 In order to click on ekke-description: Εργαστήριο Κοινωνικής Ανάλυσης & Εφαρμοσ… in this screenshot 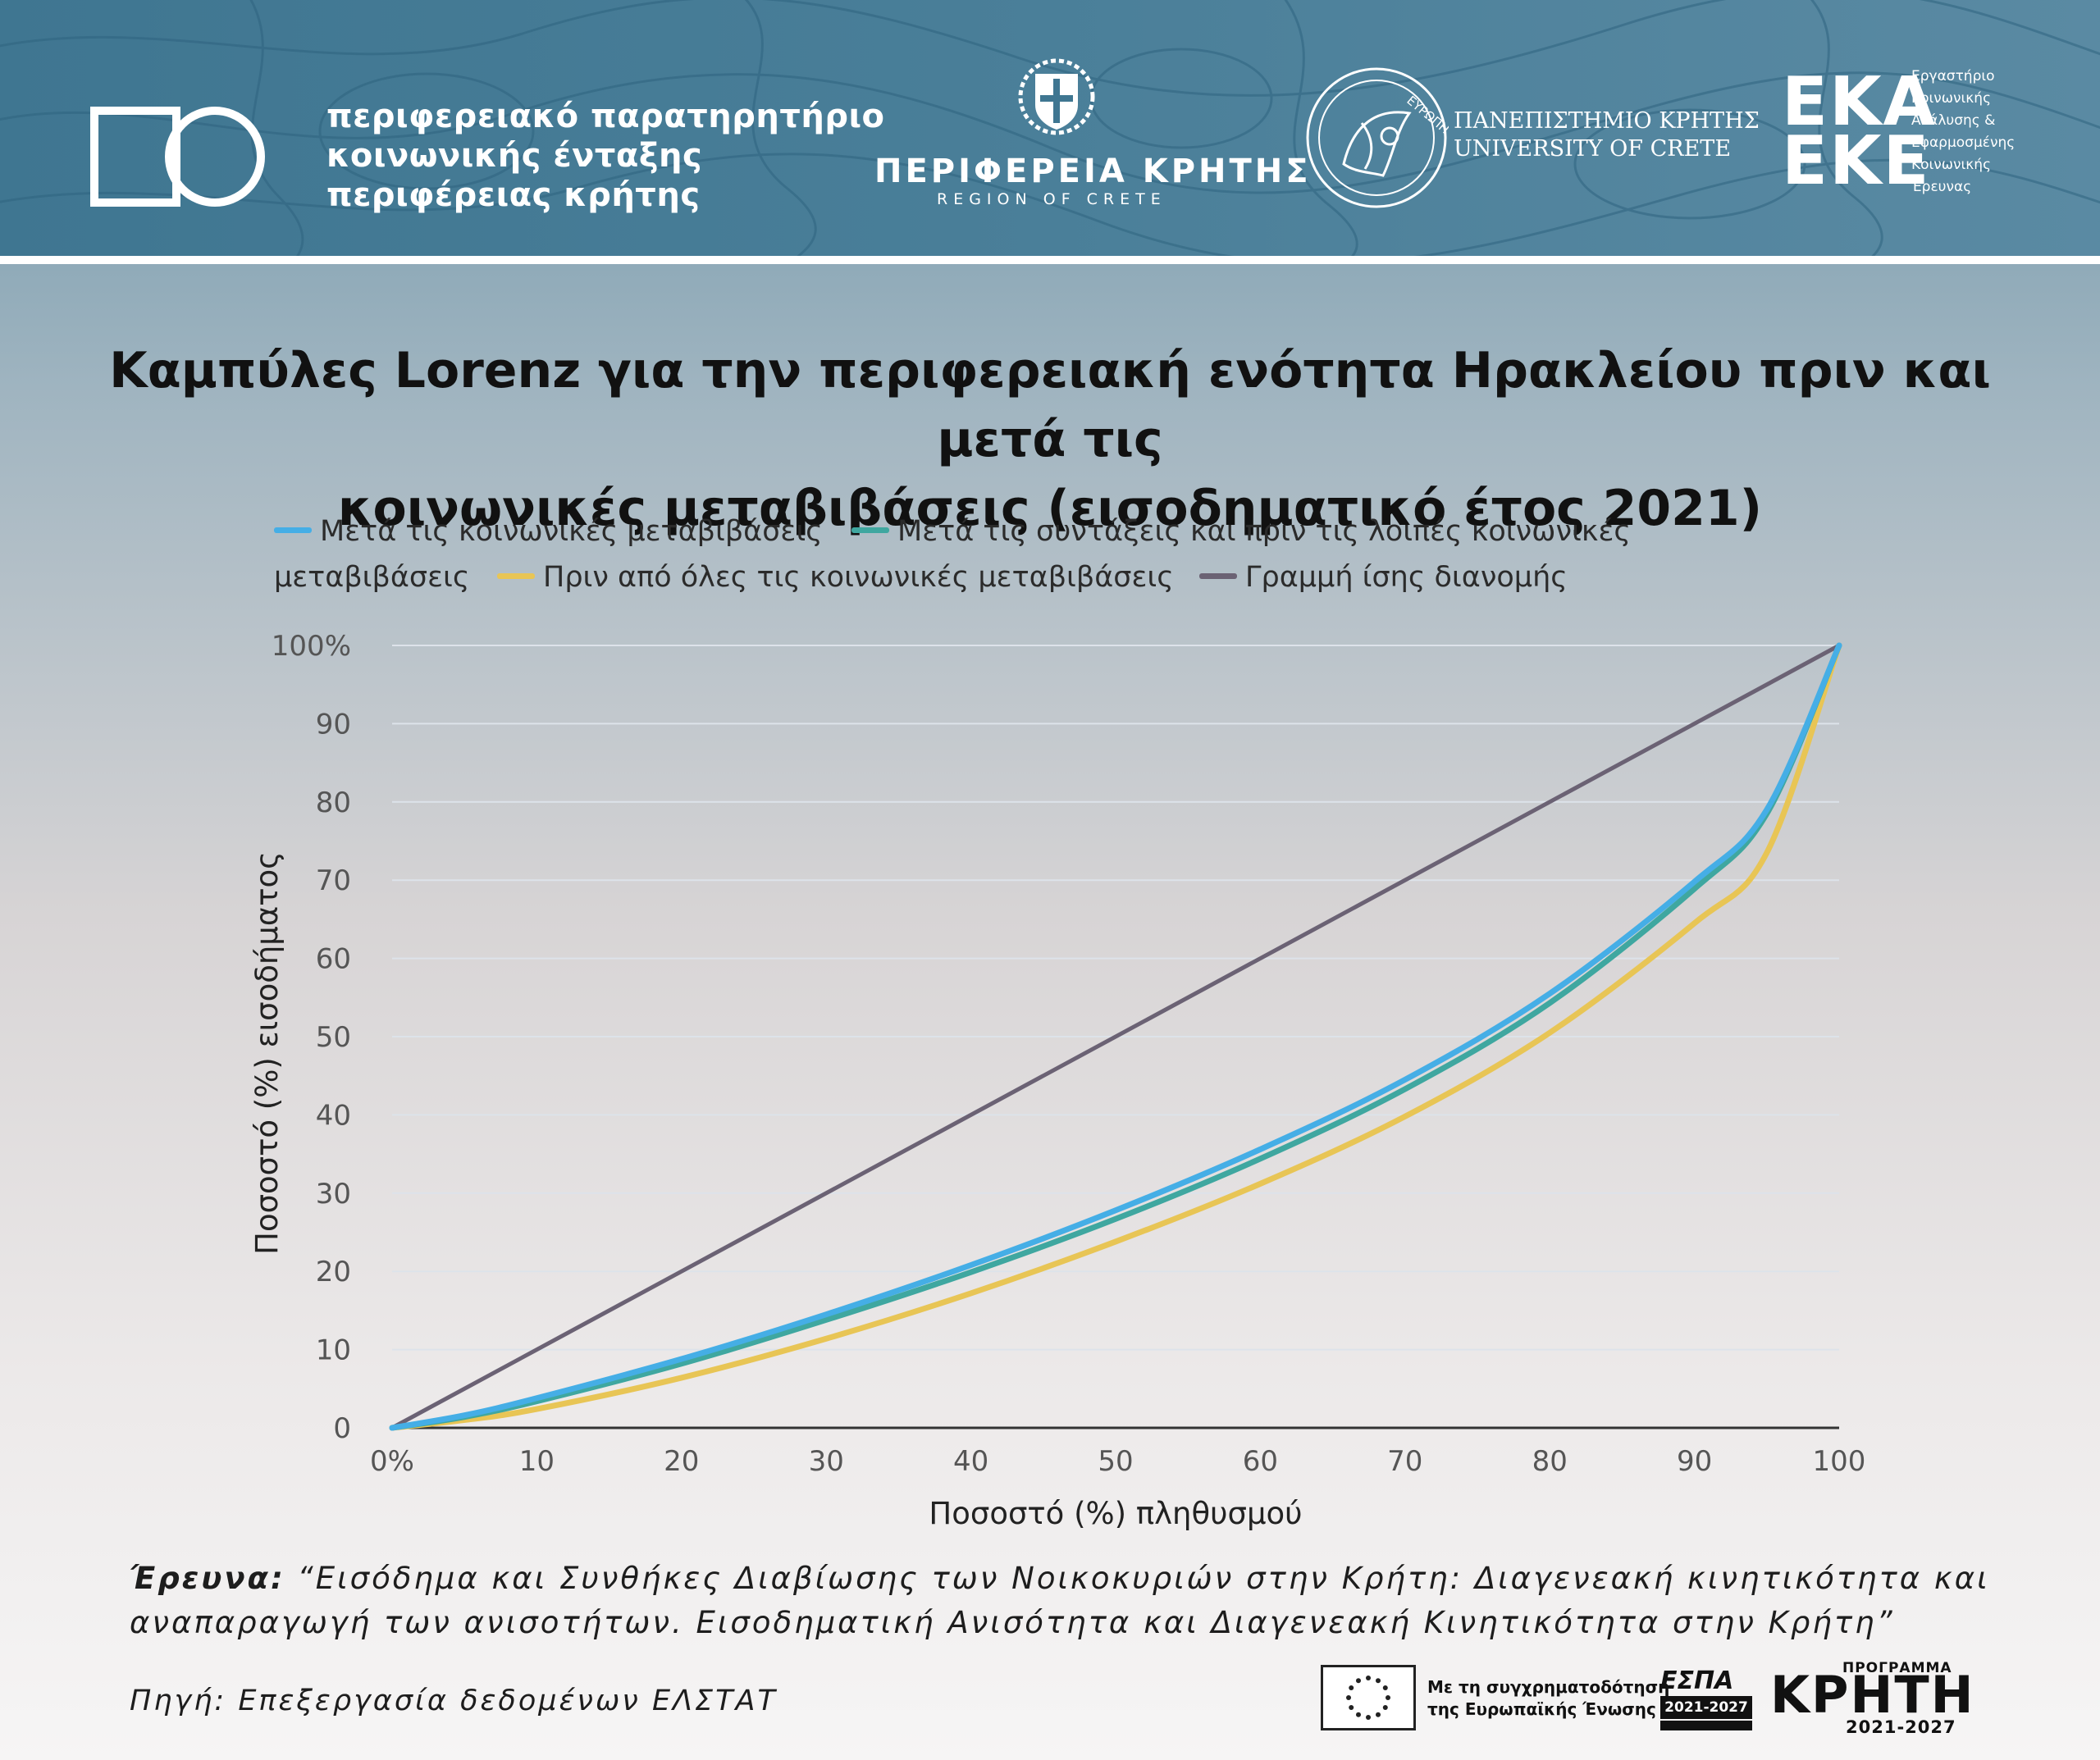, I will do `click(1963, 132)`.